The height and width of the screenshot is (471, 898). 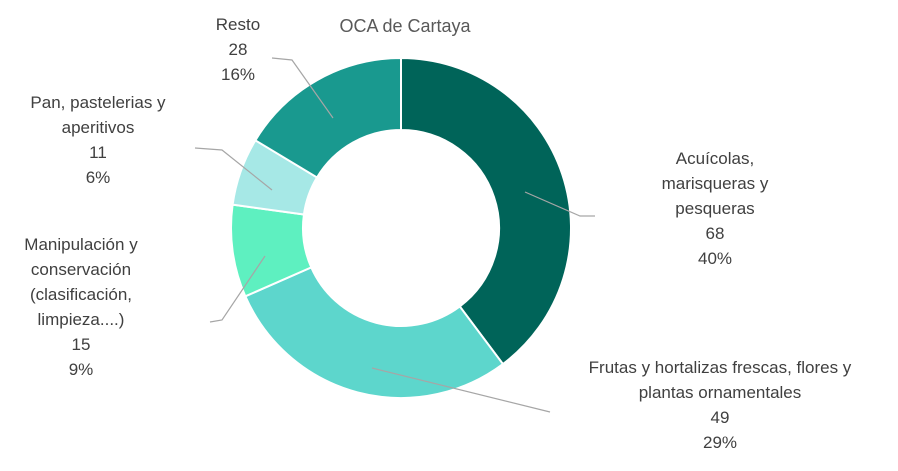 I want to click on data-label: Resto 28 16%, so click(x=238, y=49).